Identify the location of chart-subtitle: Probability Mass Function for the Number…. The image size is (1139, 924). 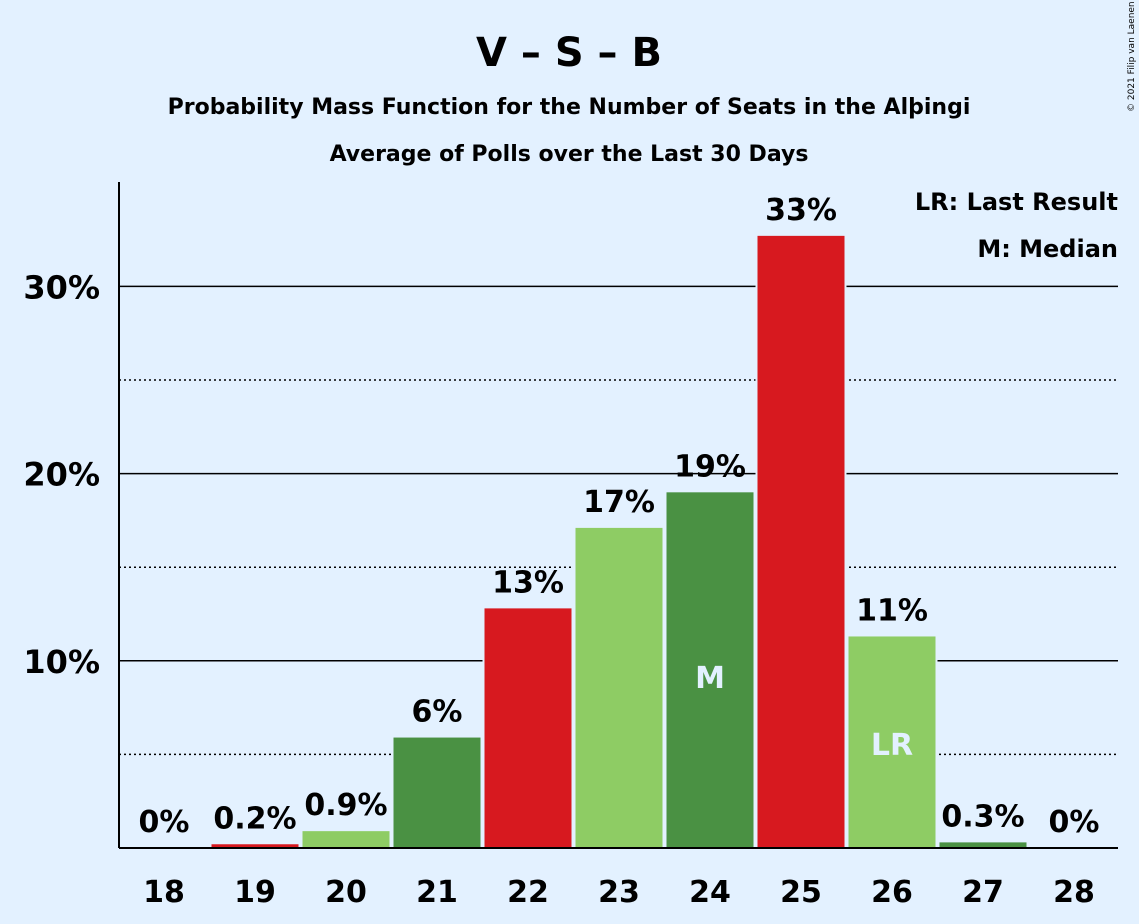
(569, 107).